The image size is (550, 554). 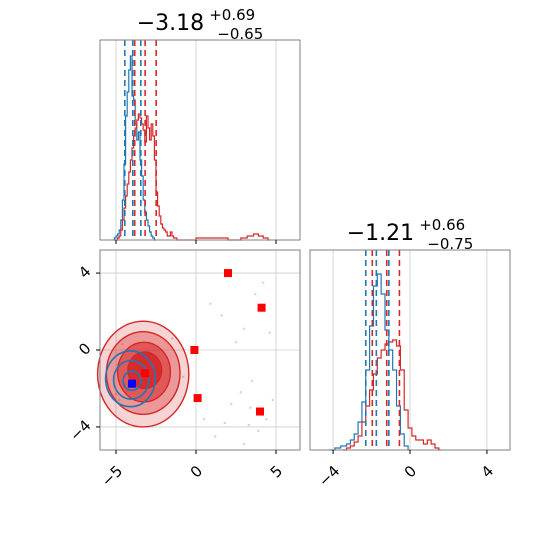 I want to click on joint-xtick-label-0: −5, so click(x=112, y=476).